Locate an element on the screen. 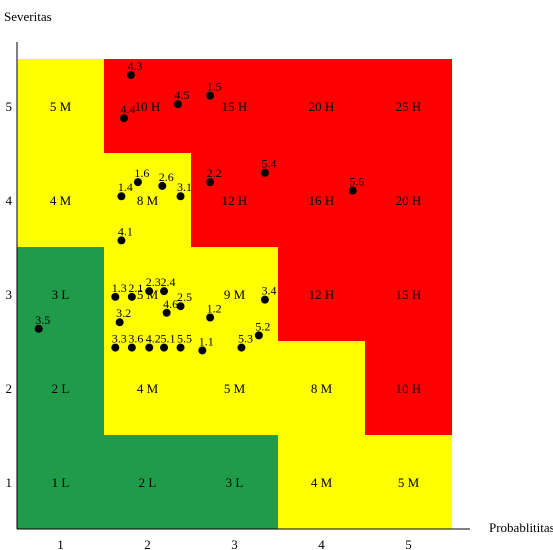 This screenshot has width=553, height=550. y-tick-label: 1 is located at coordinates (9, 482).